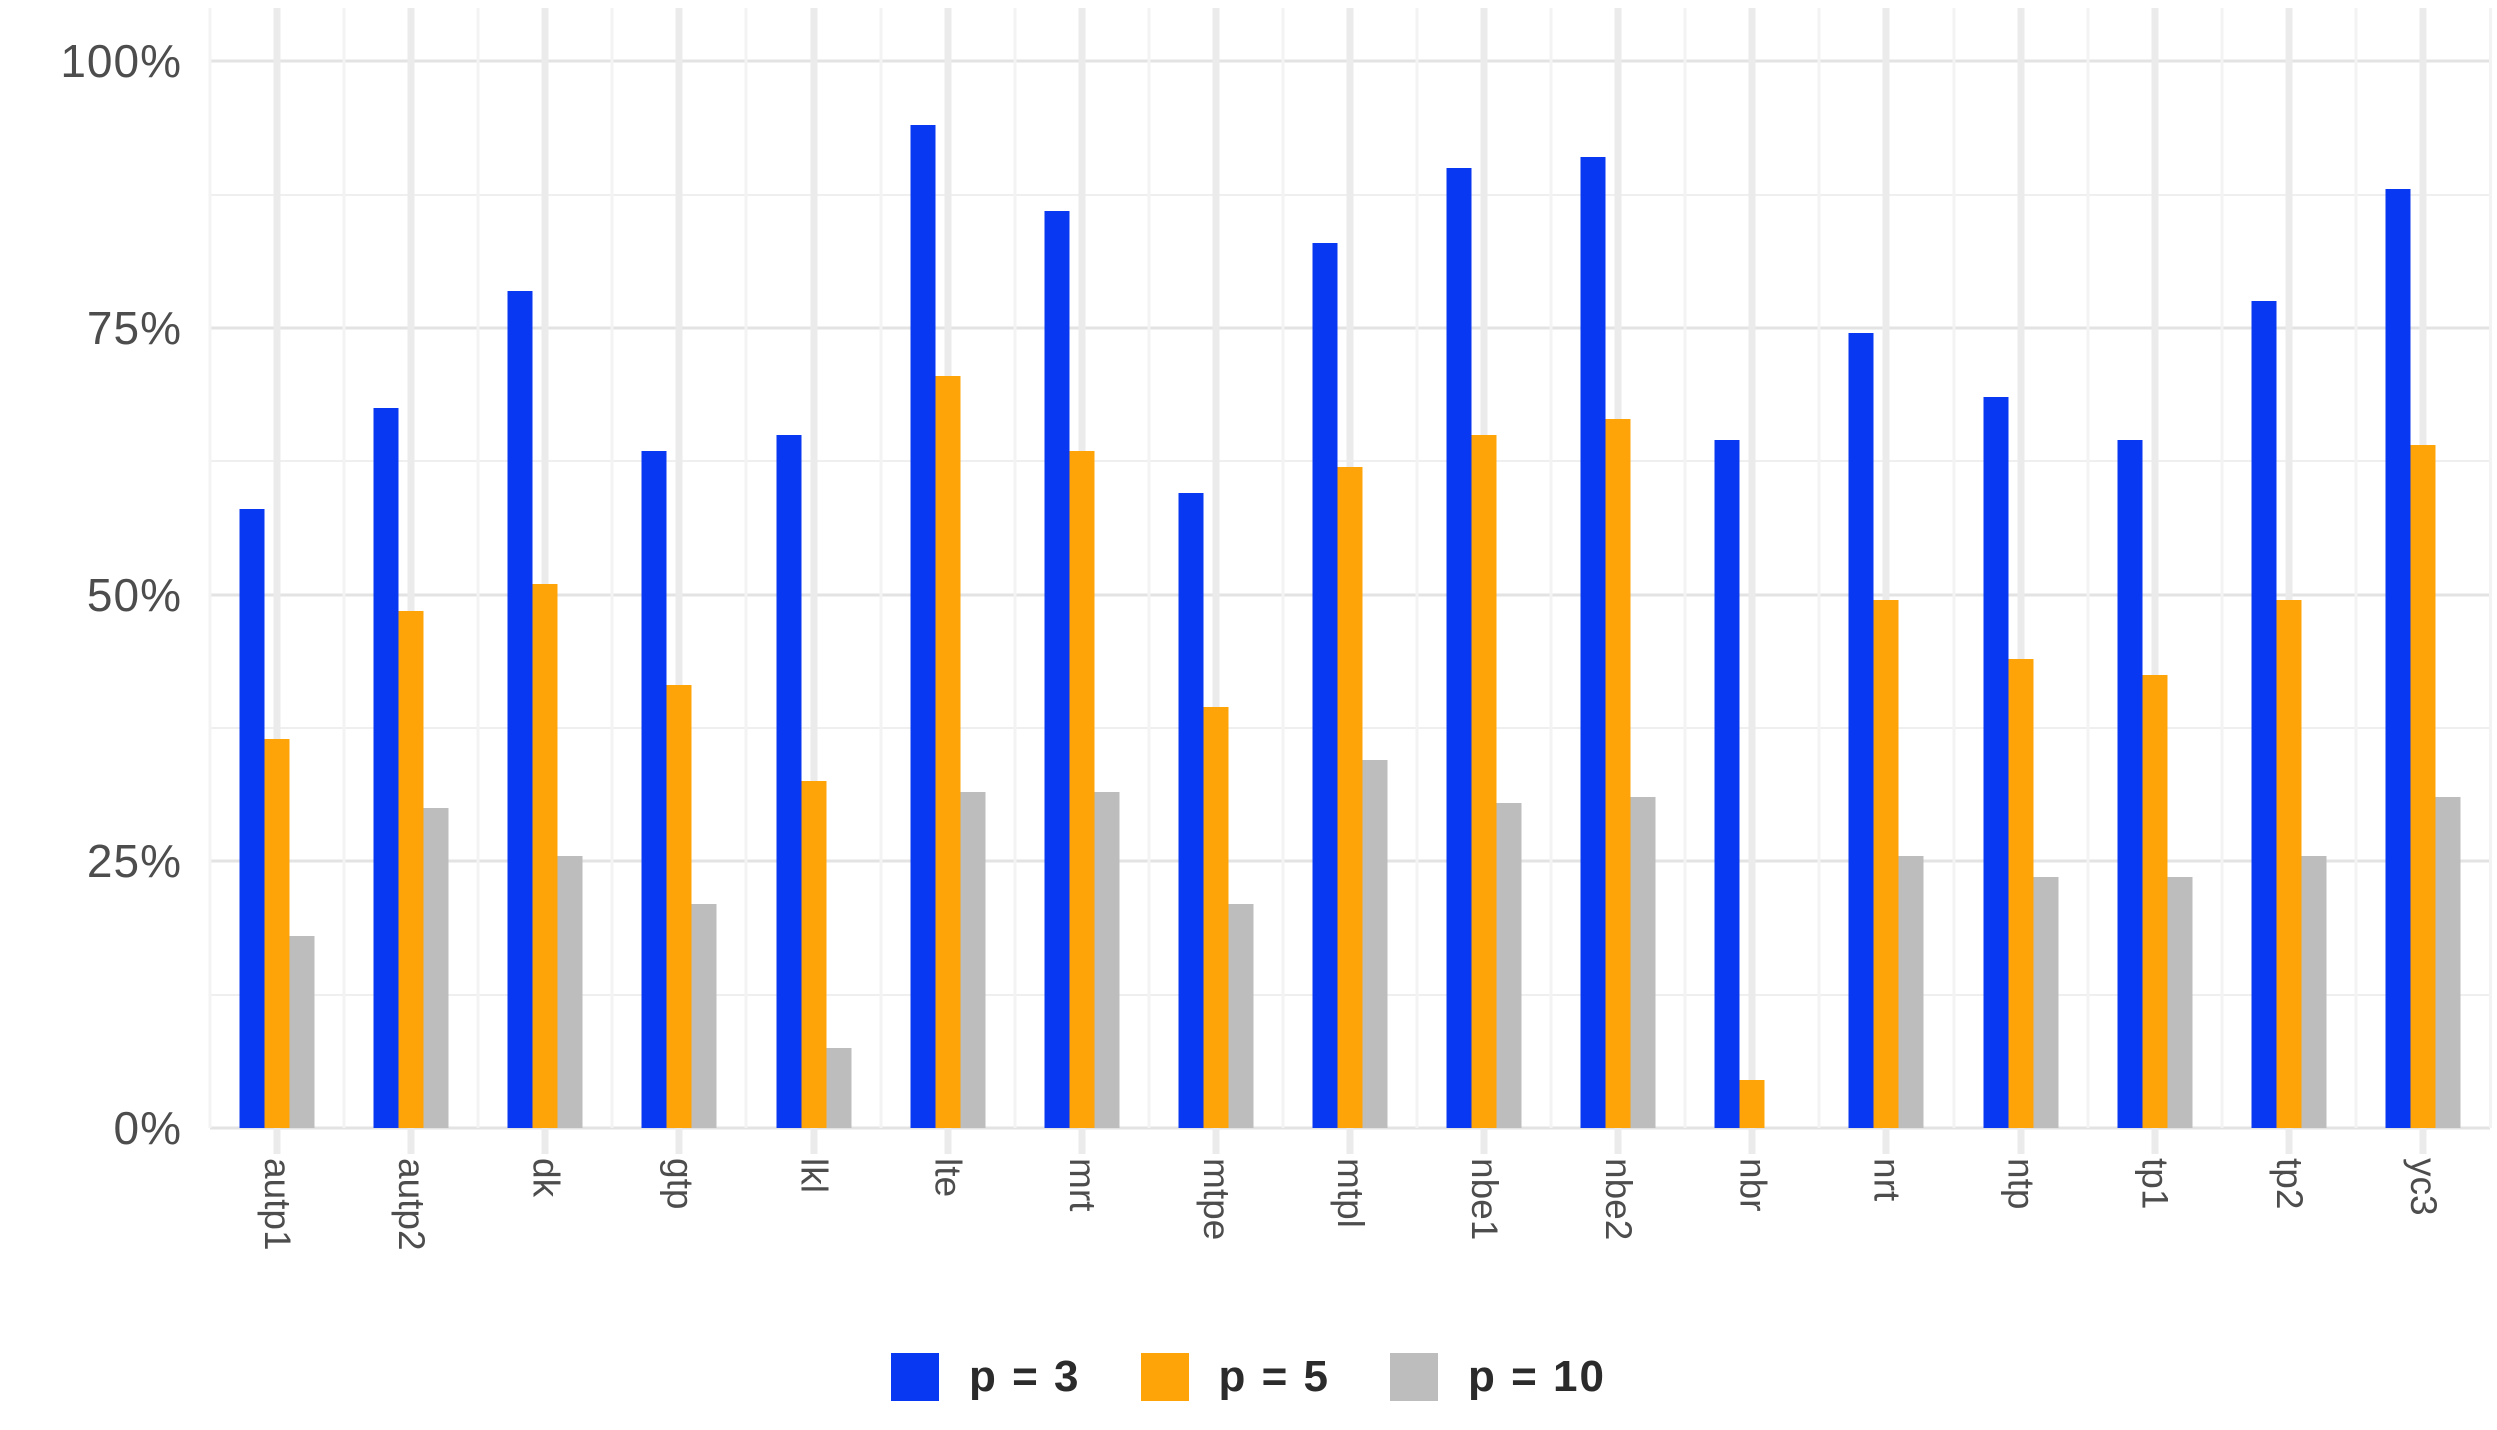 This screenshot has width=2497, height=1430. Describe the element at coordinates (134, 328) in the screenshot. I see `y-tick-label: 75%` at that location.